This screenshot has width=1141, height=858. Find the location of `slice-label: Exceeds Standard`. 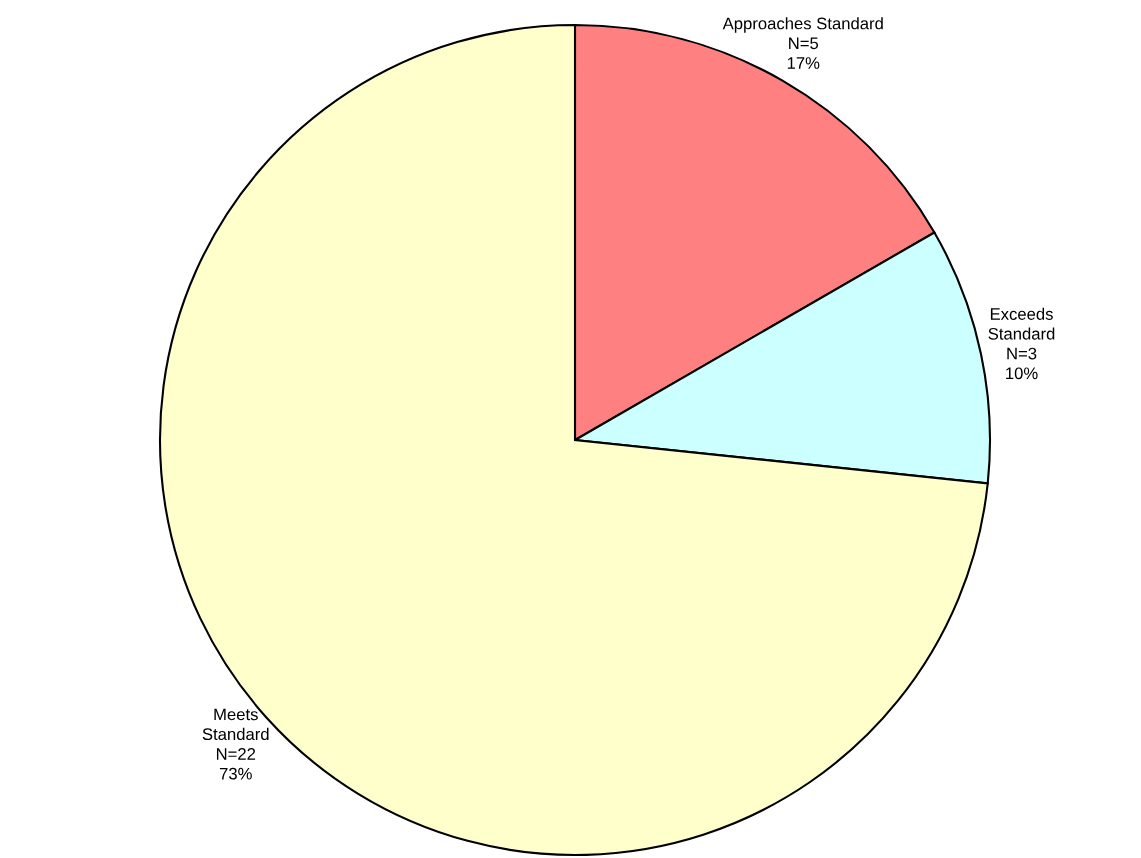

slice-label: Exceeds Standard is located at coordinates (1021, 323).